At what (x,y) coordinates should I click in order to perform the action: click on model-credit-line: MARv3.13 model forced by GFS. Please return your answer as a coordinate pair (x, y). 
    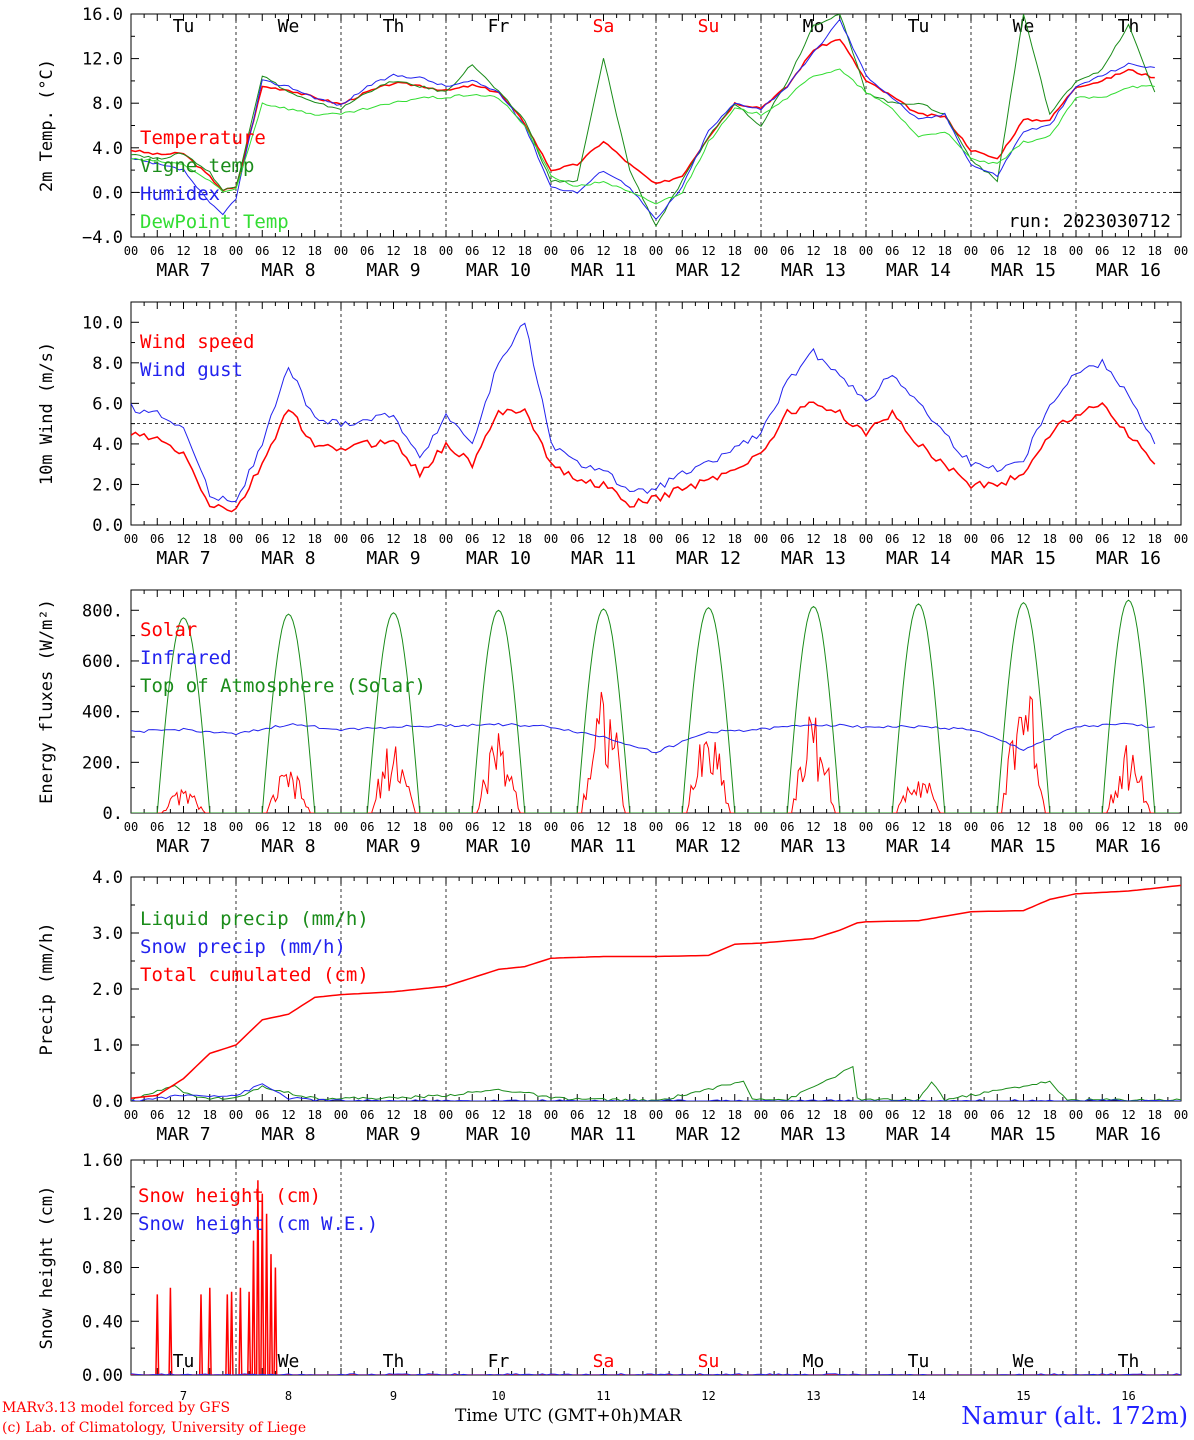
    Looking at the image, I should click on (116, 1408).